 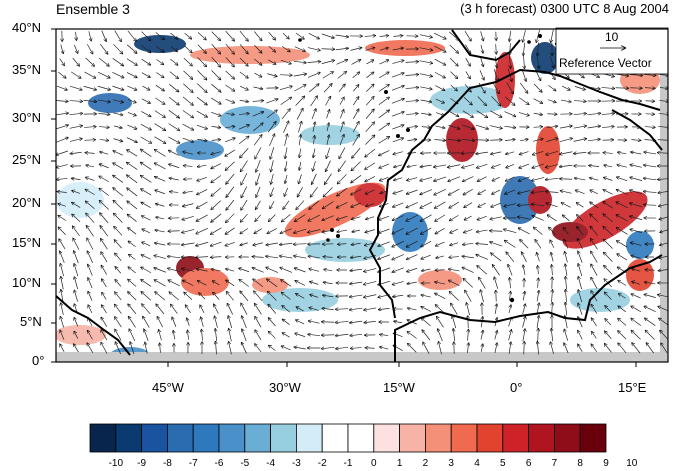 I want to click on reference-vector-value: 10, so click(x=612, y=37).